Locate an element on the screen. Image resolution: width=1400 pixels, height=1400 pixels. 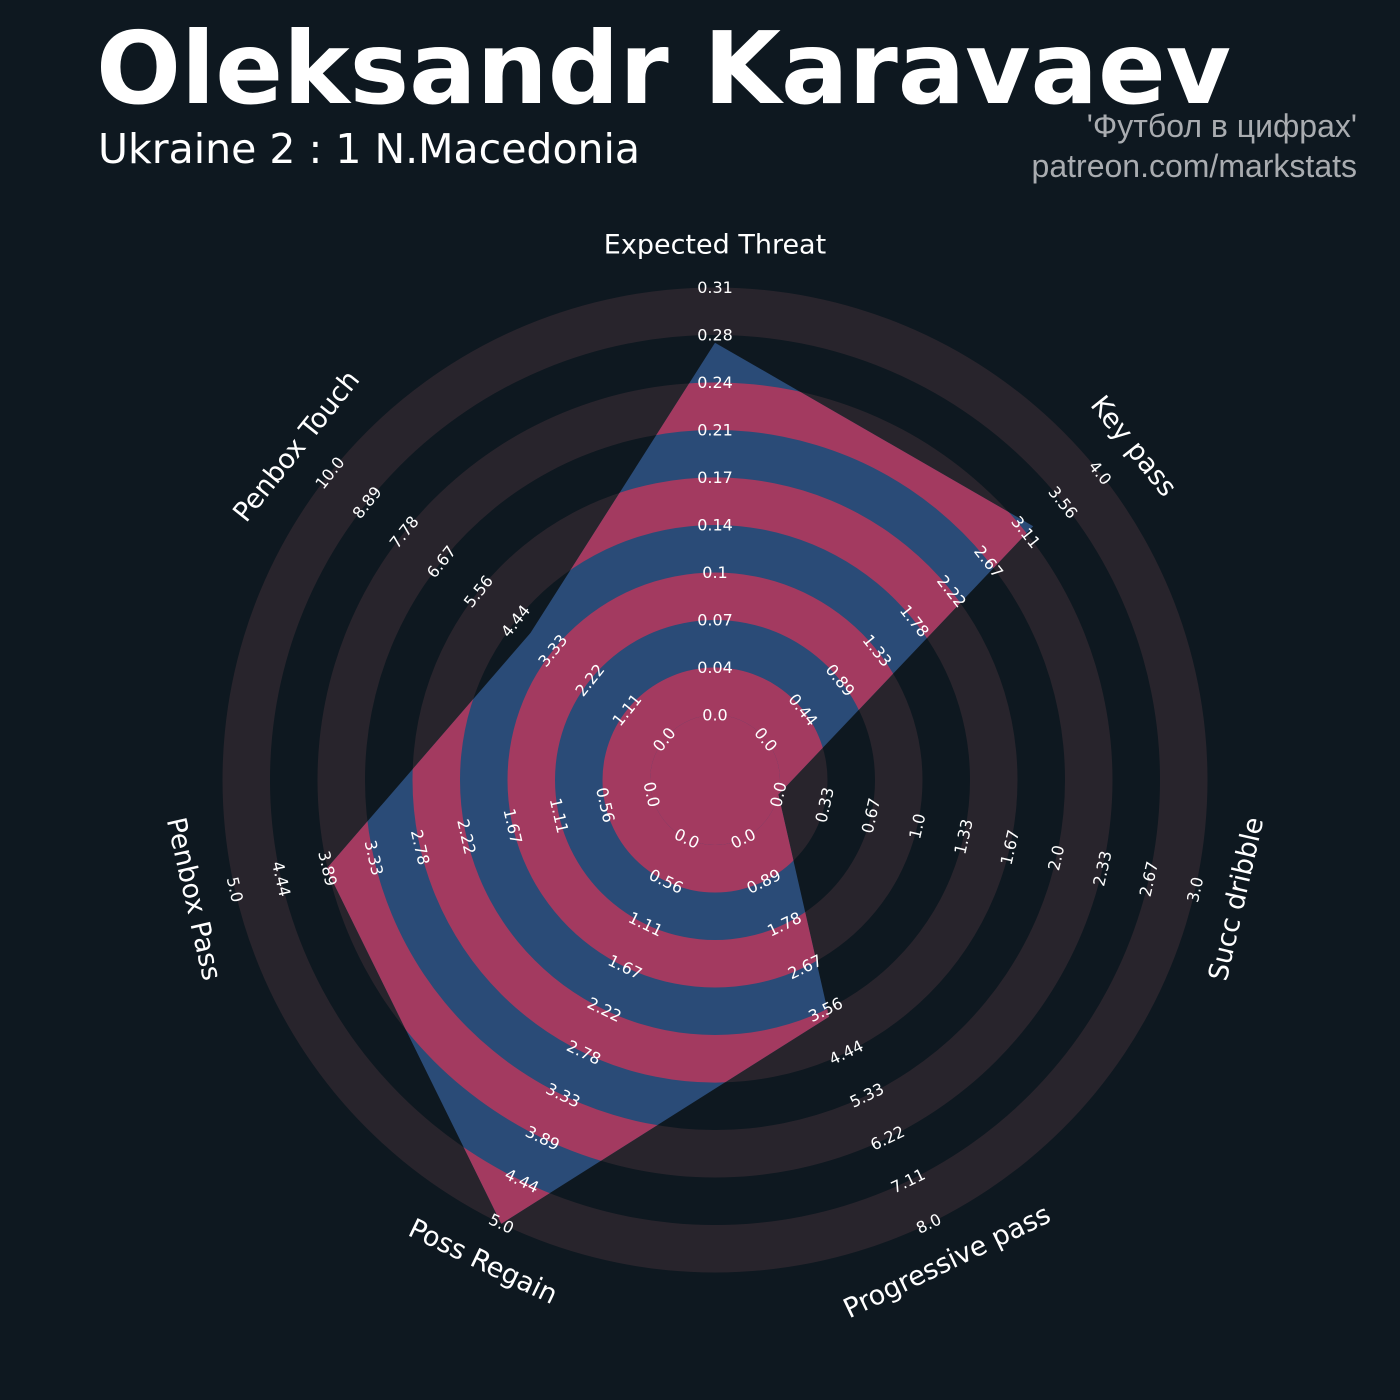
tick-label: 0.14 is located at coordinates (715, 525).